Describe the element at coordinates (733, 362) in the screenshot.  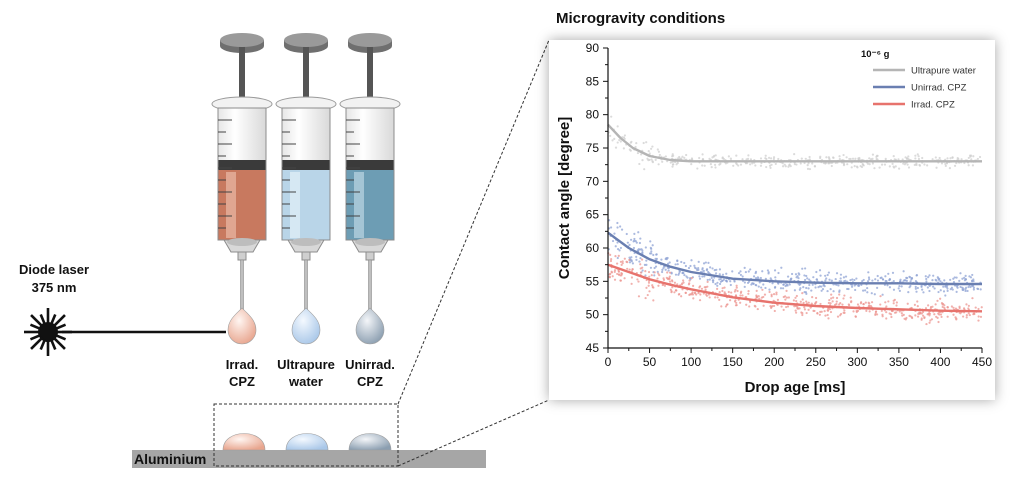
I see `x-tick-label: 150` at that location.